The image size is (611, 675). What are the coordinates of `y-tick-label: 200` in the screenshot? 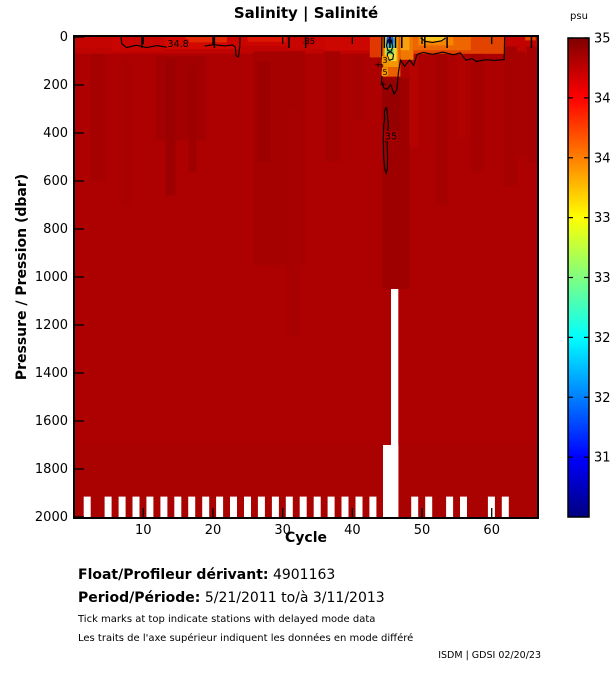 It's located at (55, 85).